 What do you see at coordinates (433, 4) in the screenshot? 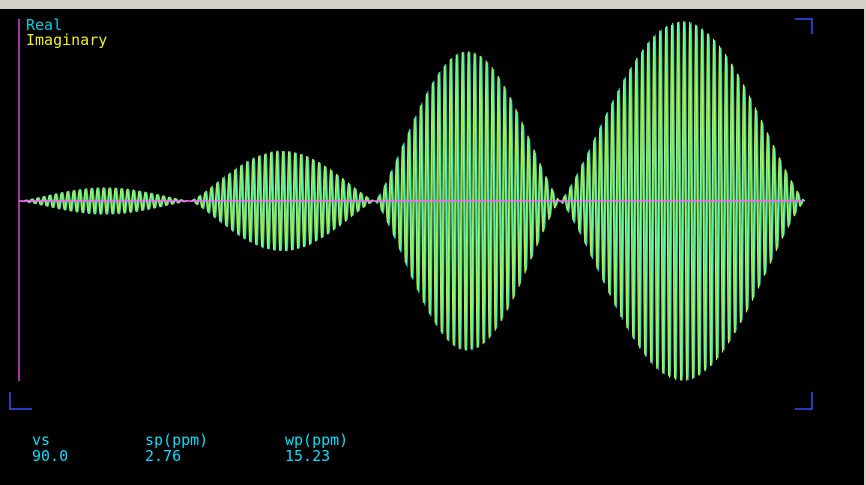
I see `window-frame-top` at bounding box center [433, 4].